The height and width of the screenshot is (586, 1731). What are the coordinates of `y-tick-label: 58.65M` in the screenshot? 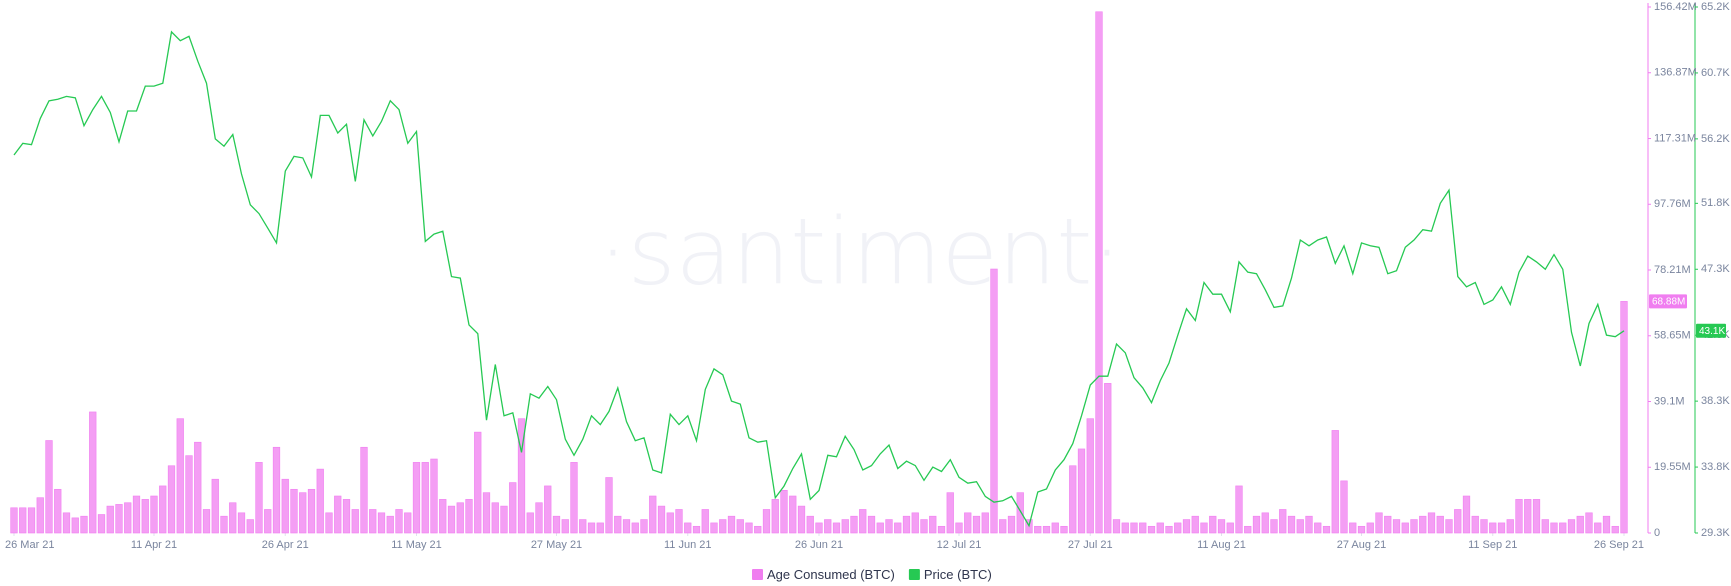 It's located at (1672, 336).